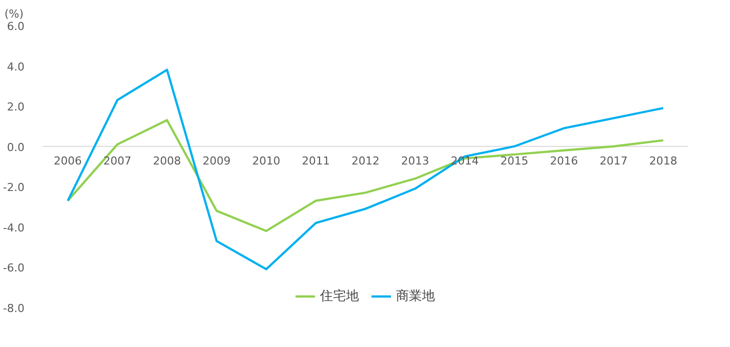  Describe the element at coordinates (415, 161) in the screenshot. I see `x-tick-label: 2013` at that location.